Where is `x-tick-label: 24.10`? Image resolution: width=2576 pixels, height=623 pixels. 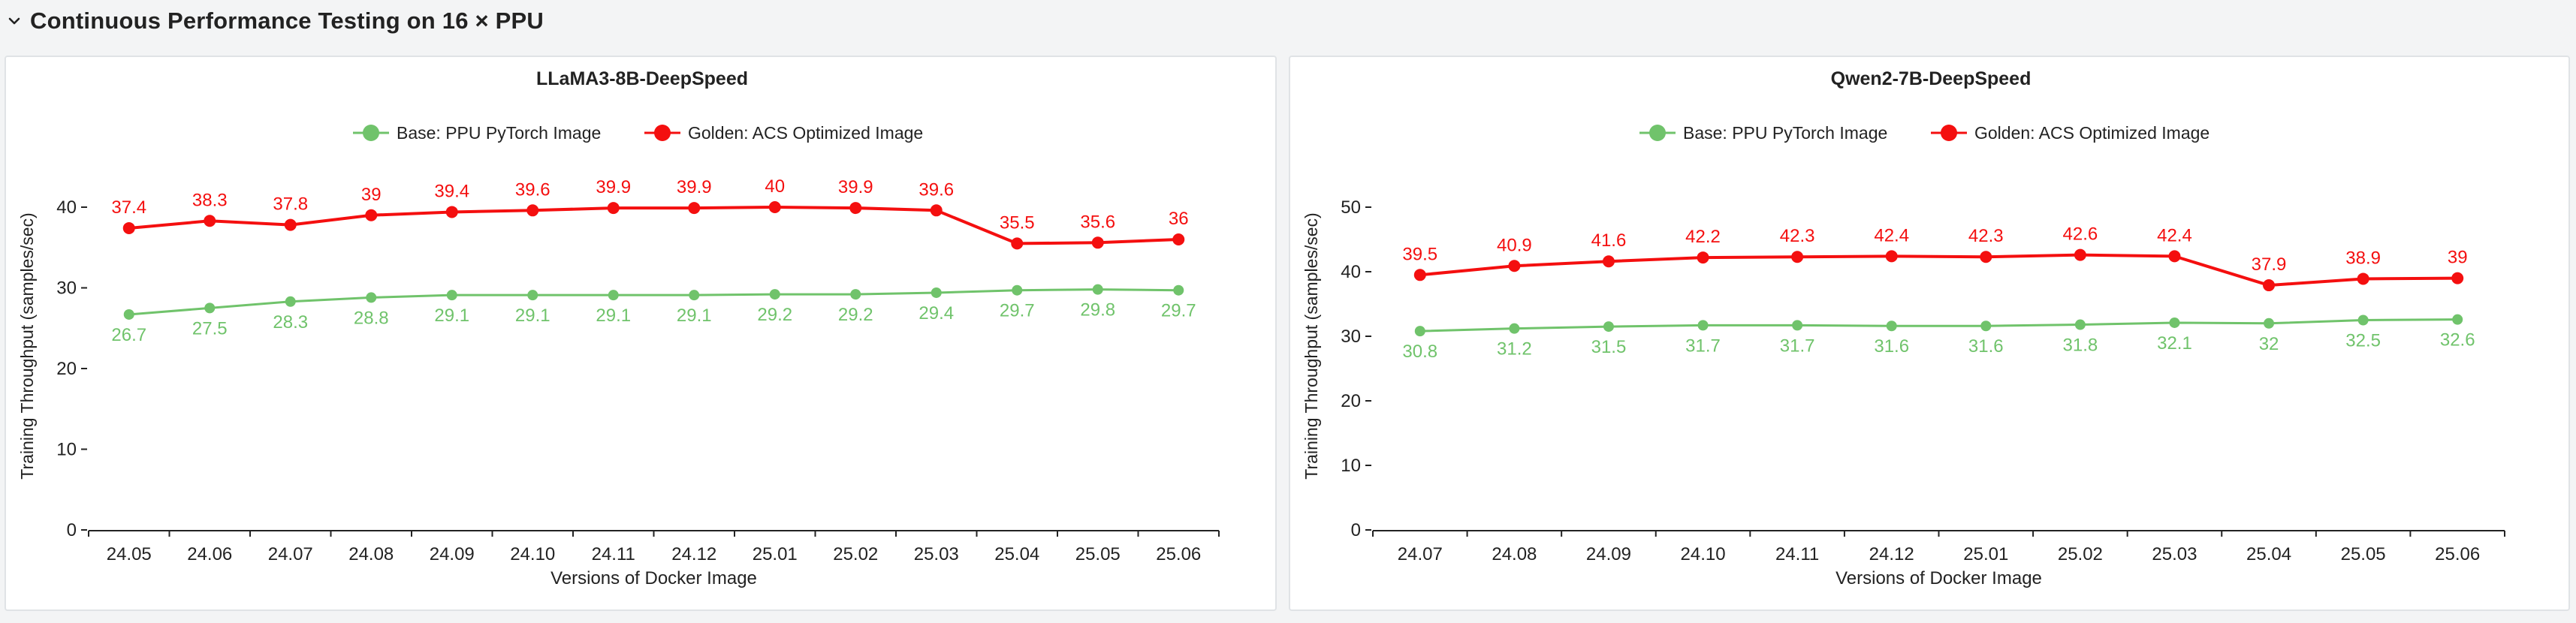 x-tick-label: 24.10 is located at coordinates (1703, 554).